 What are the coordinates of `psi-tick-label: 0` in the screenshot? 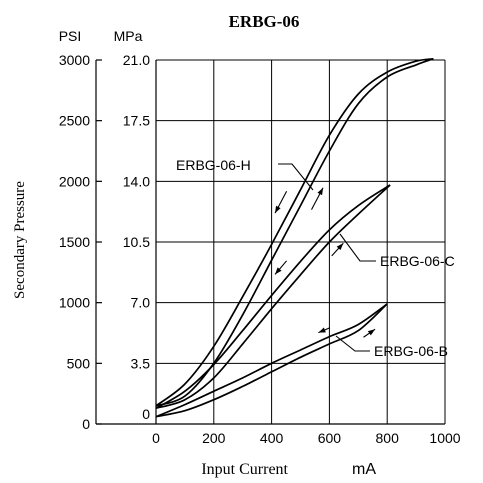 It's located at (86, 424).